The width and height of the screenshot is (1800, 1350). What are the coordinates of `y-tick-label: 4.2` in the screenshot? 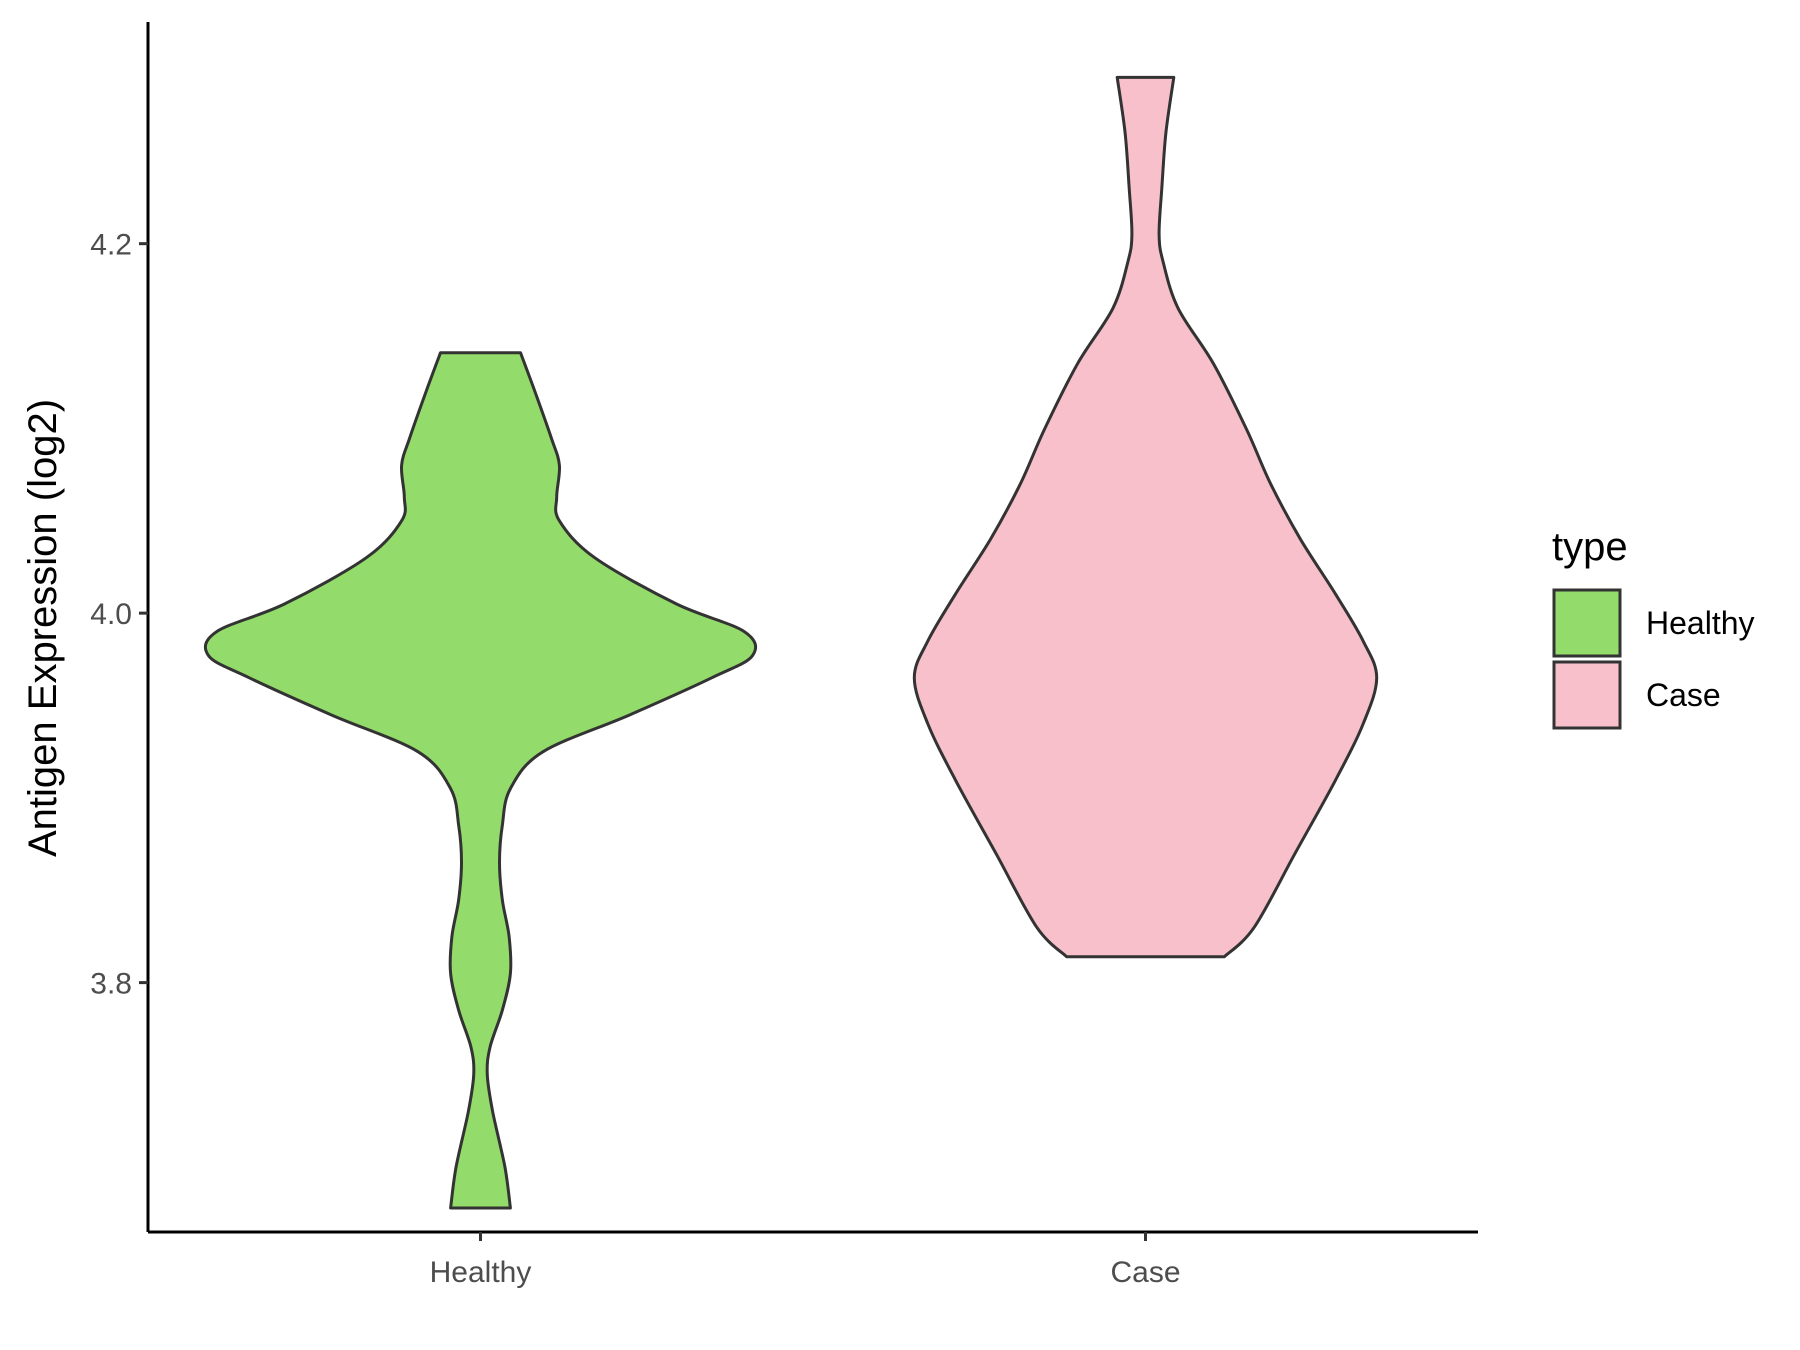 It's located at (111, 245).